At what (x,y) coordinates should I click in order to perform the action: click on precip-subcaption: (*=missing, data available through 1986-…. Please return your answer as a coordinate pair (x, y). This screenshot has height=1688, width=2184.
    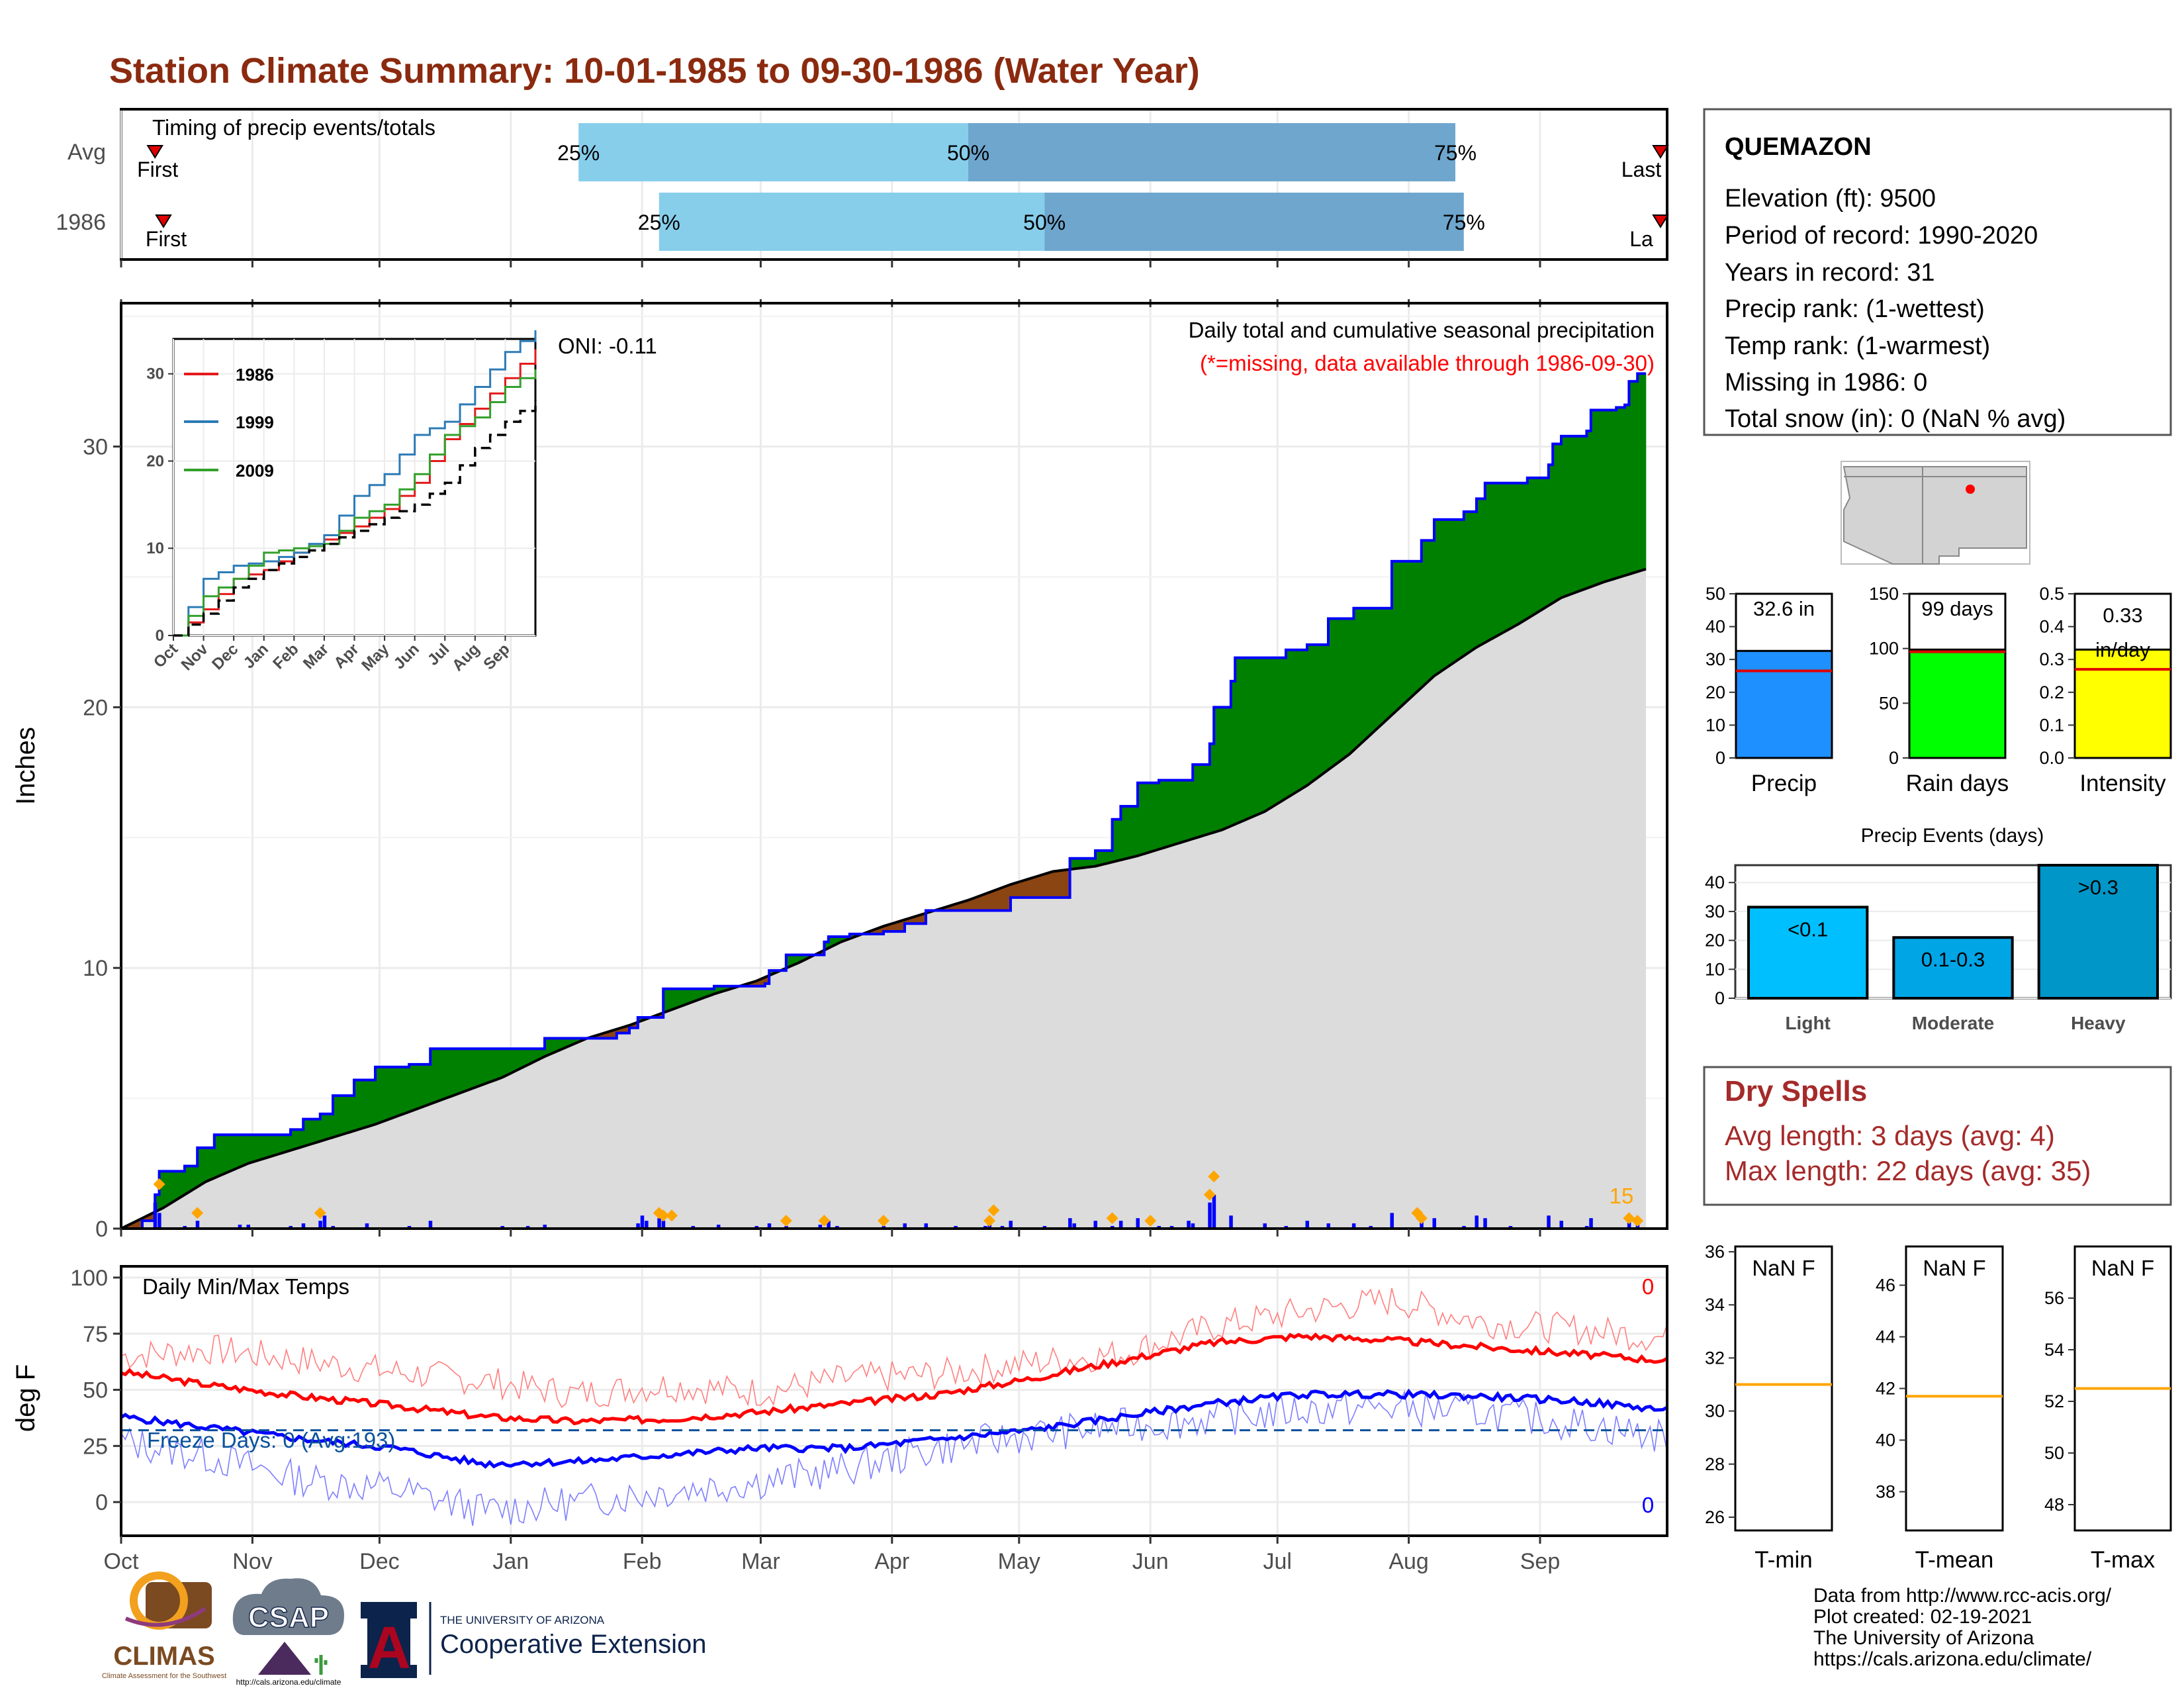
    Looking at the image, I should click on (1427, 363).